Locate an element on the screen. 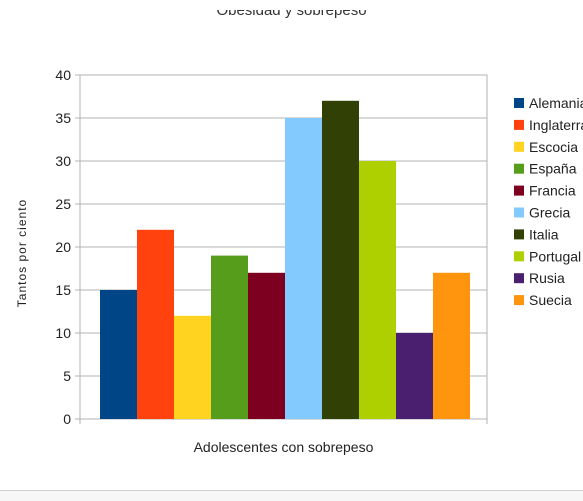  x-axis-label: Adolescentes con sobrepeso is located at coordinates (284, 447).